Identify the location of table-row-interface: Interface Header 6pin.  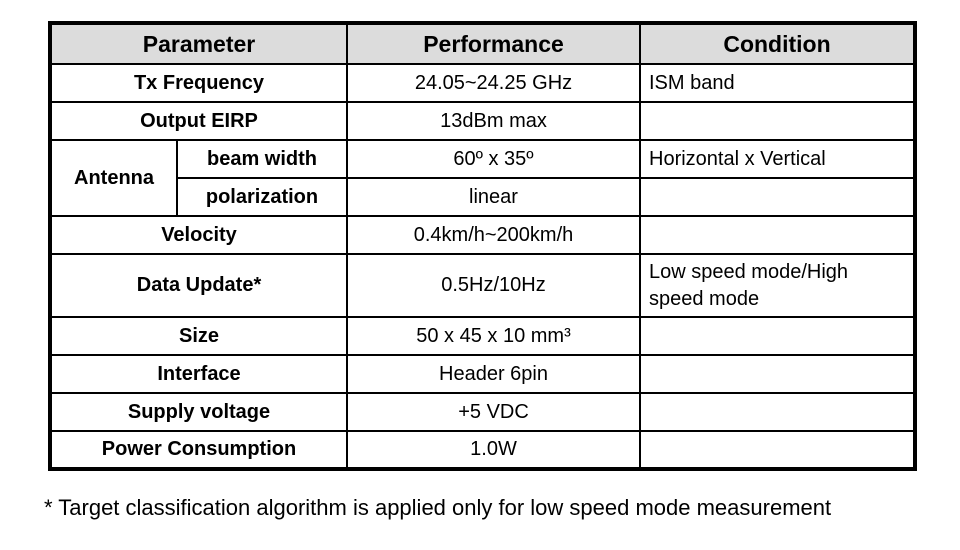
(482, 374).